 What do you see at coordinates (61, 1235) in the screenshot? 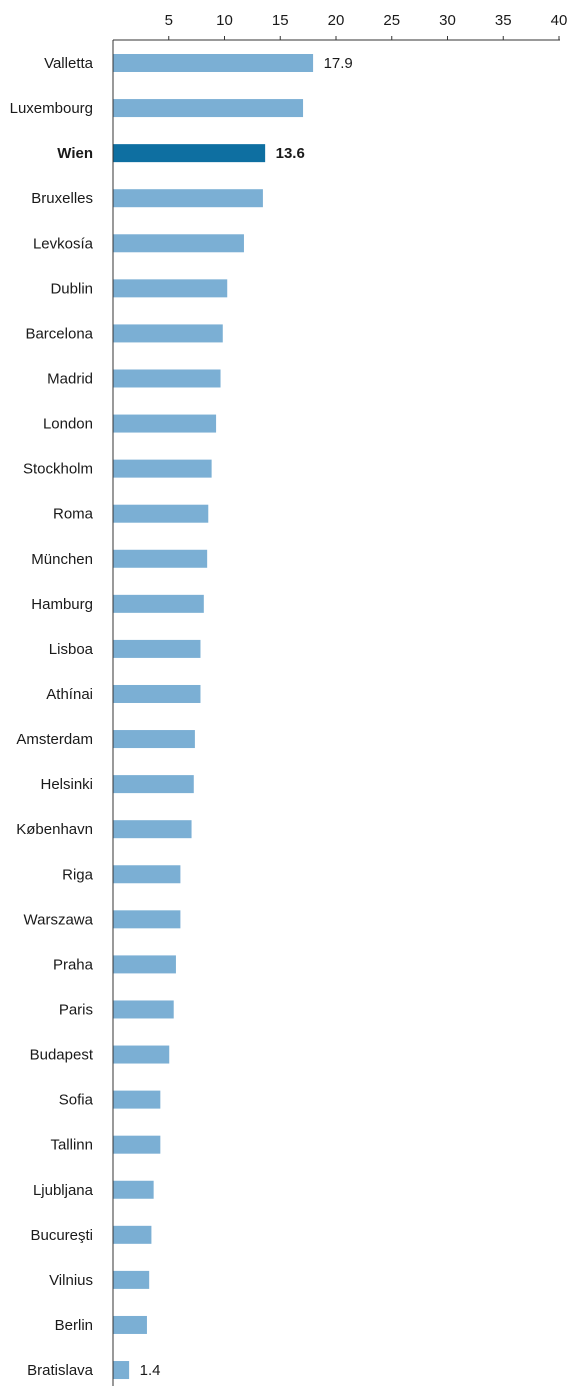
I see `category-label: Bucureşti` at bounding box center [61, 1235].